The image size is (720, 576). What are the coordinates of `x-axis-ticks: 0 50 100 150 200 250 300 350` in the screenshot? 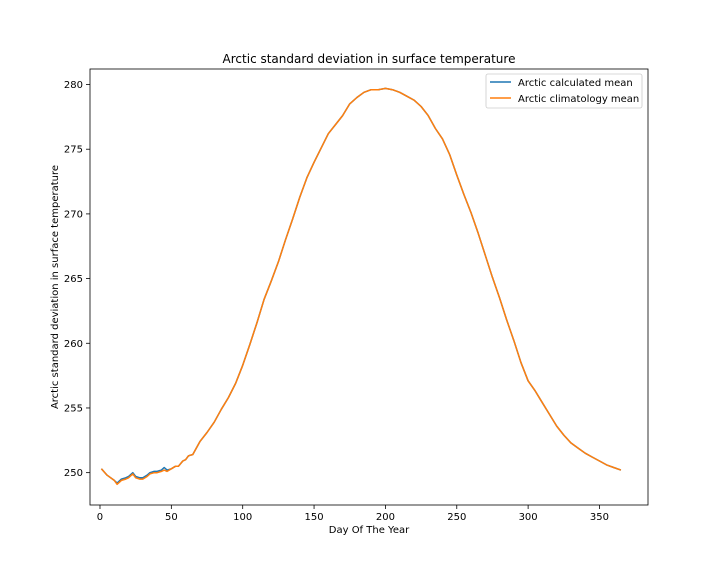 It's located at (353, 514).